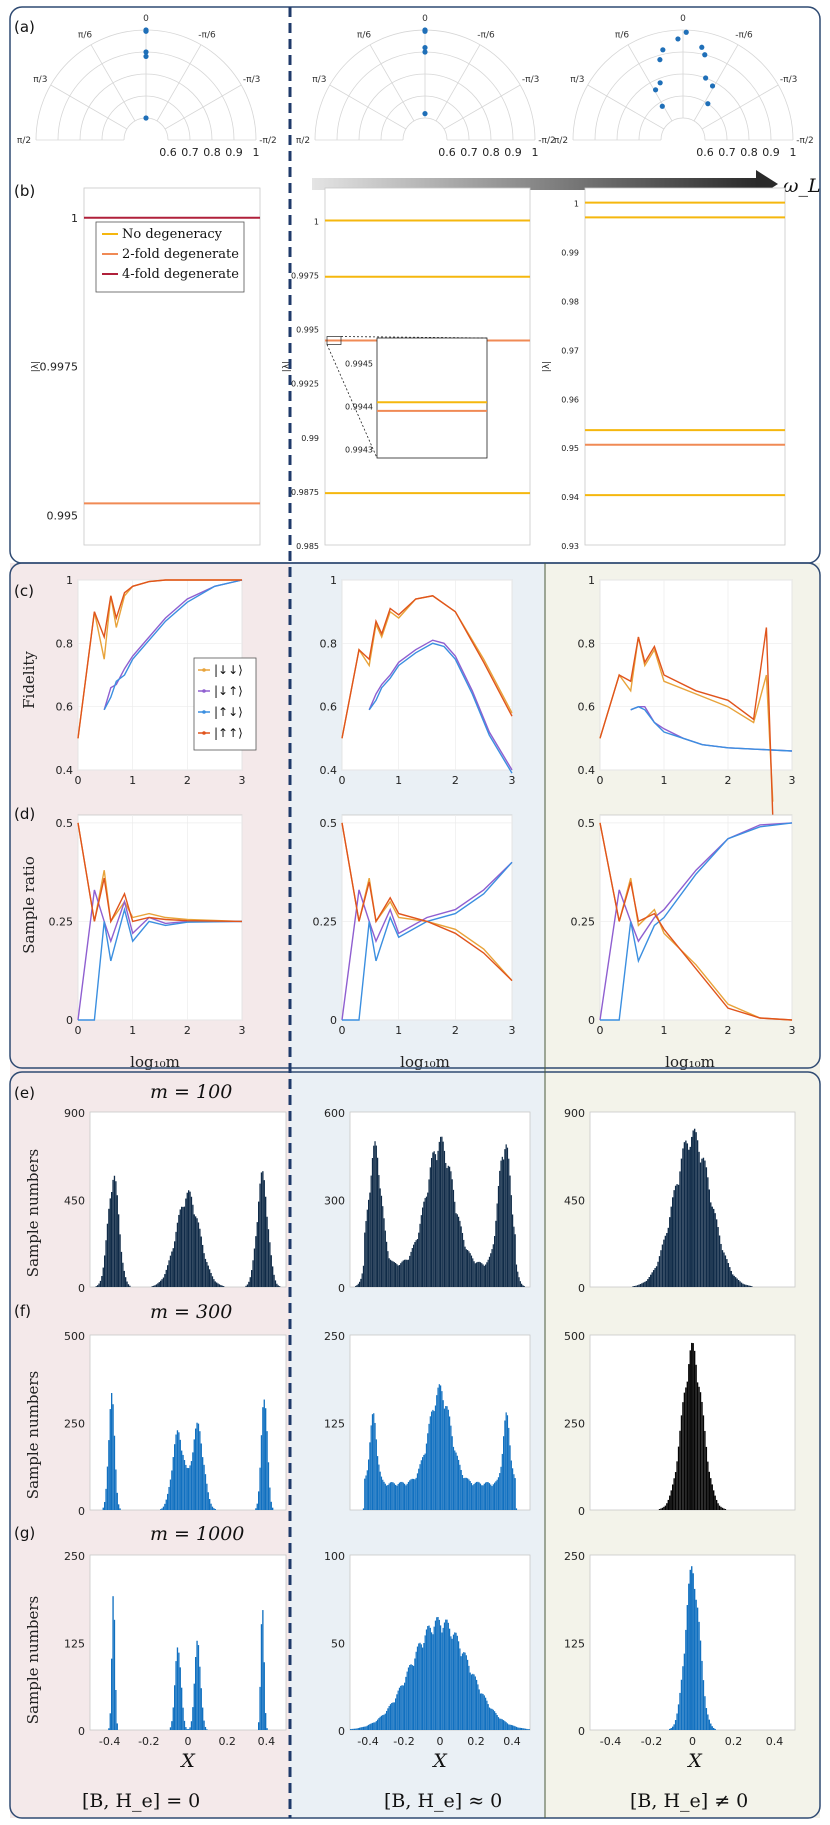  What do you see at coordinates (141, 1801) in the screenshot?
I see `caption-commuting: [B, H_e] = 0` at bounding box center [141, 1801].